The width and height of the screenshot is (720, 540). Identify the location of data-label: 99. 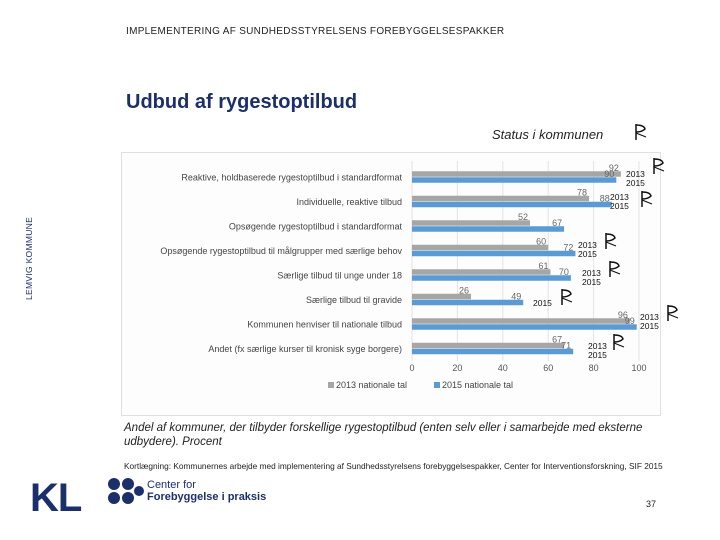
(630, 321).